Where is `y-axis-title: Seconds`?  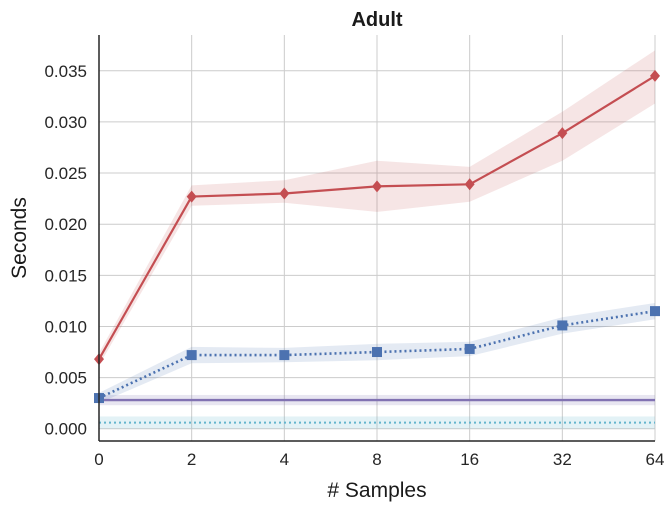
y-axis-title: Seconds is located at coordinates (19, 238).